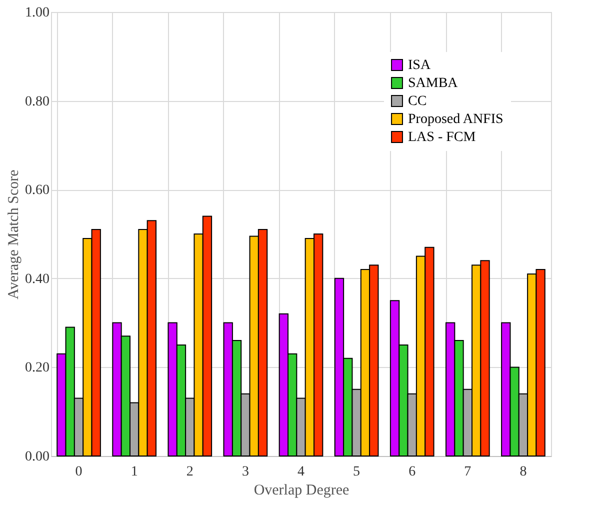  I want to click on y-tick-label: 0.20, so click(37, 368).